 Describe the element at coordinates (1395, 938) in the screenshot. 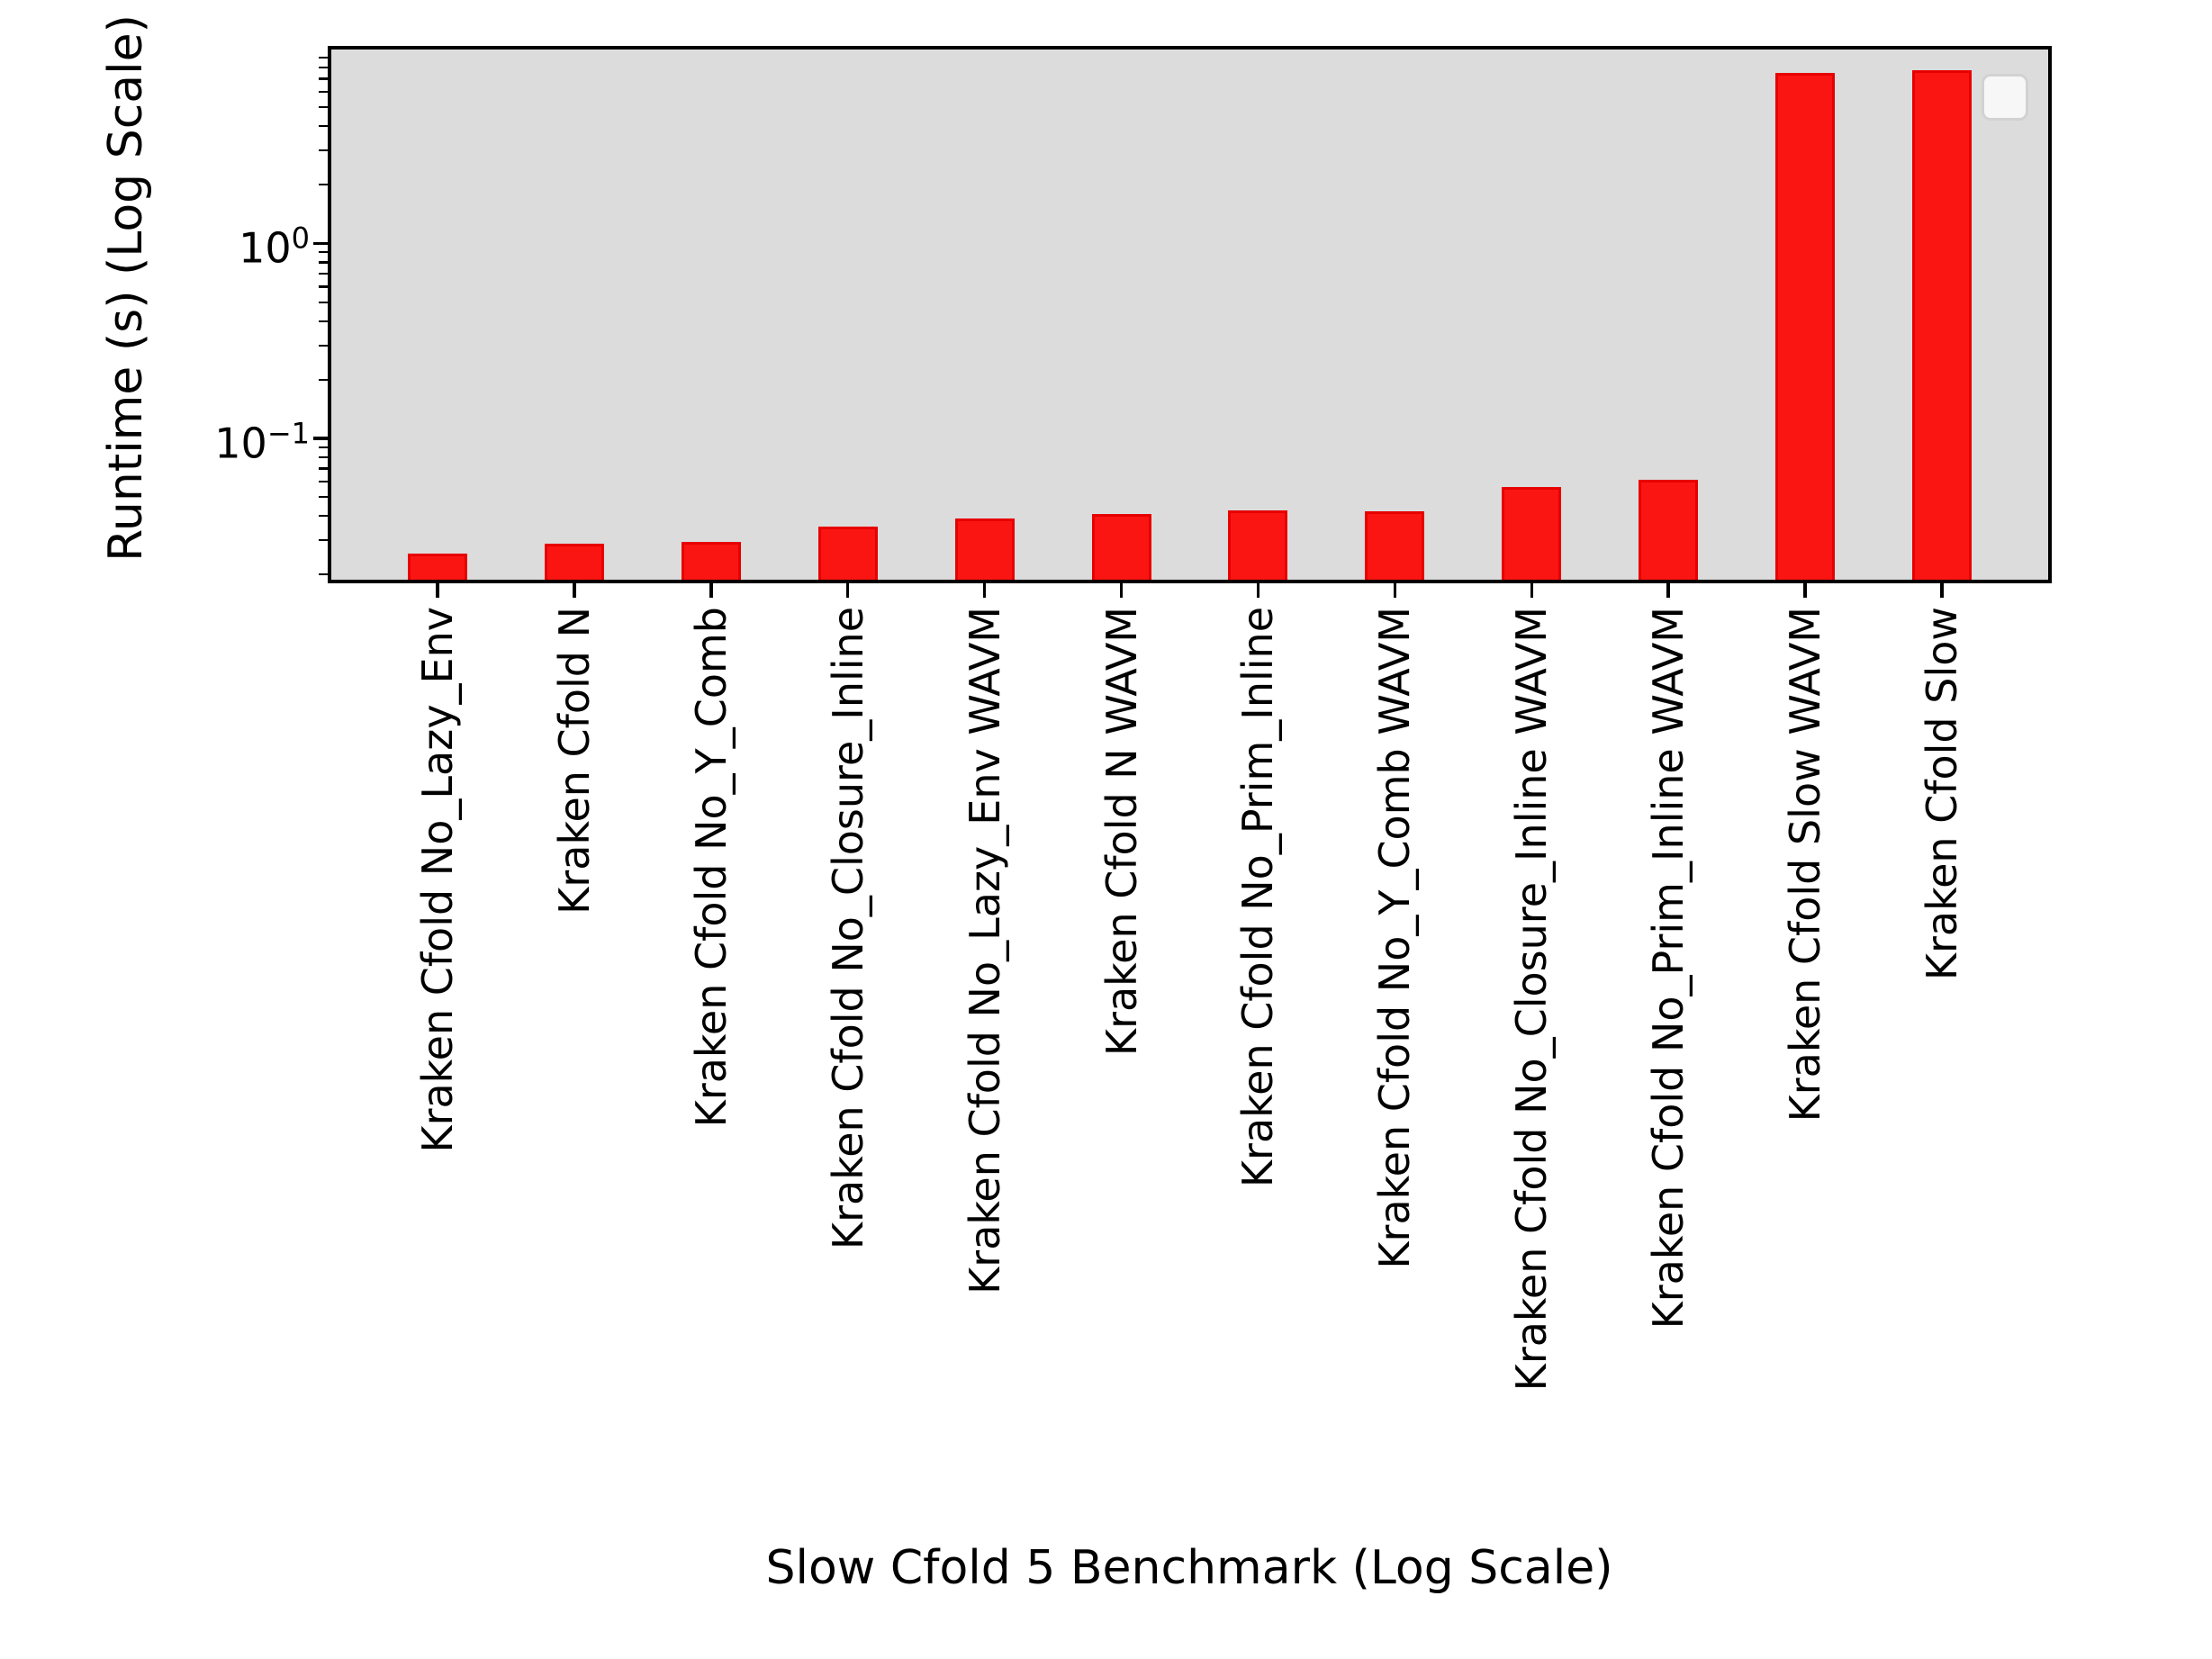

I see `x-tick-label: Kraken Cfold No_Y_Comb WAVM` at that location.